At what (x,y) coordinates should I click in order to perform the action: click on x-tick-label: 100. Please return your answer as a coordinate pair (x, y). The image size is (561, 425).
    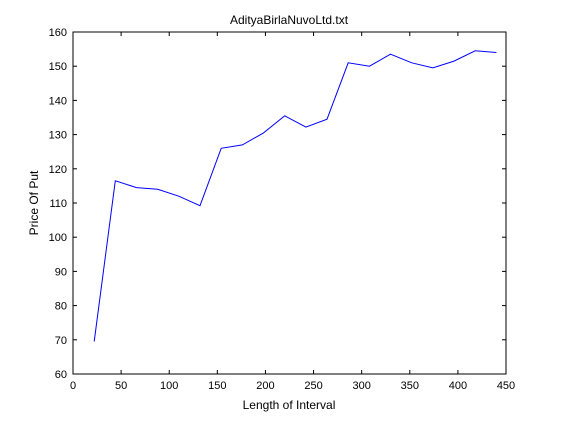
    Looking at the image, I should click on (169, 386).